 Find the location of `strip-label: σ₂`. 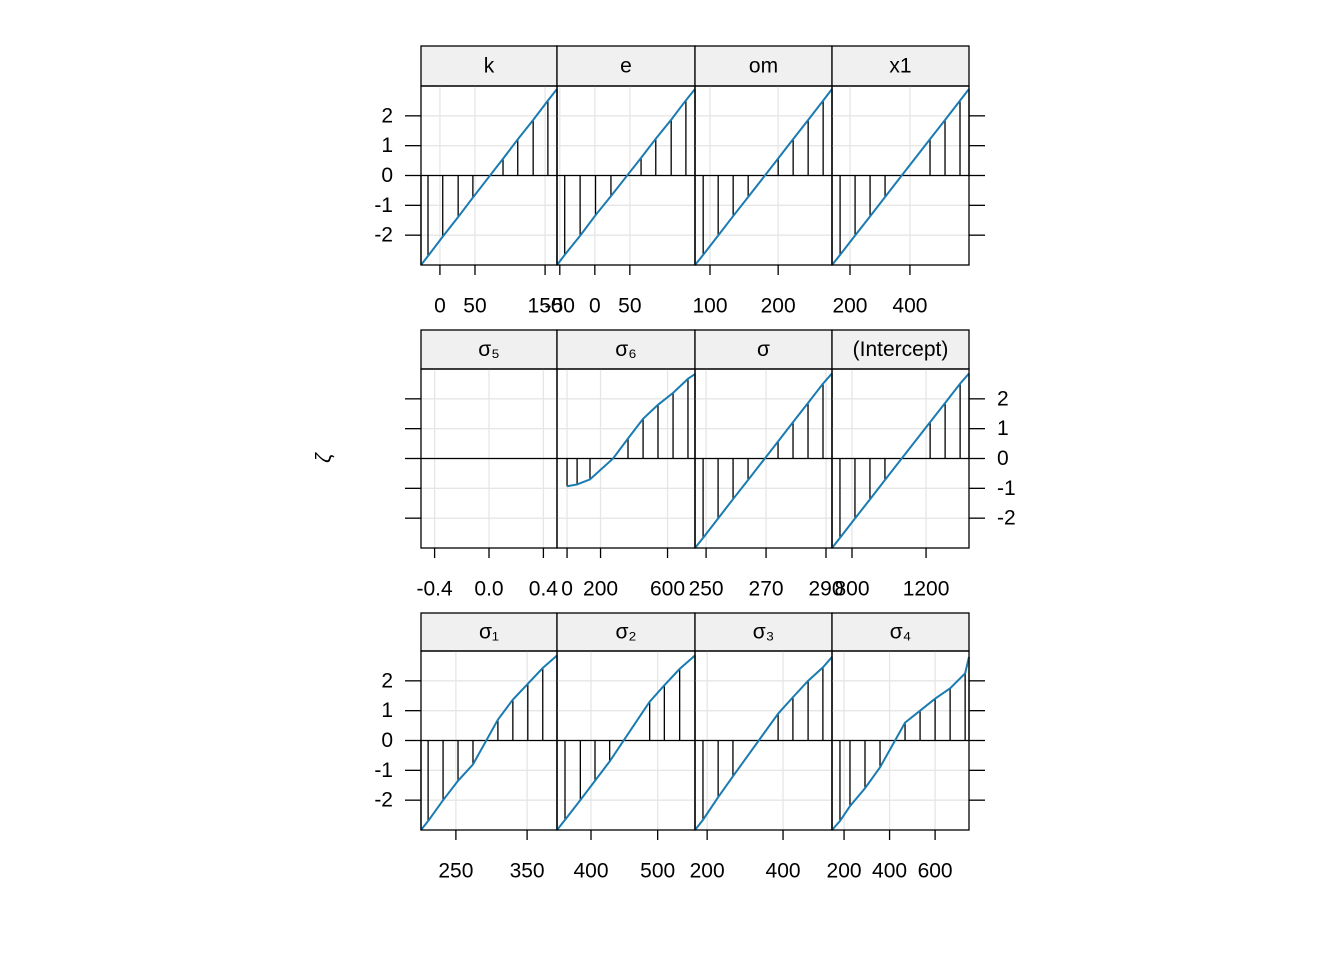

strip-label: σ₂ is located at coordinates (625, 632).